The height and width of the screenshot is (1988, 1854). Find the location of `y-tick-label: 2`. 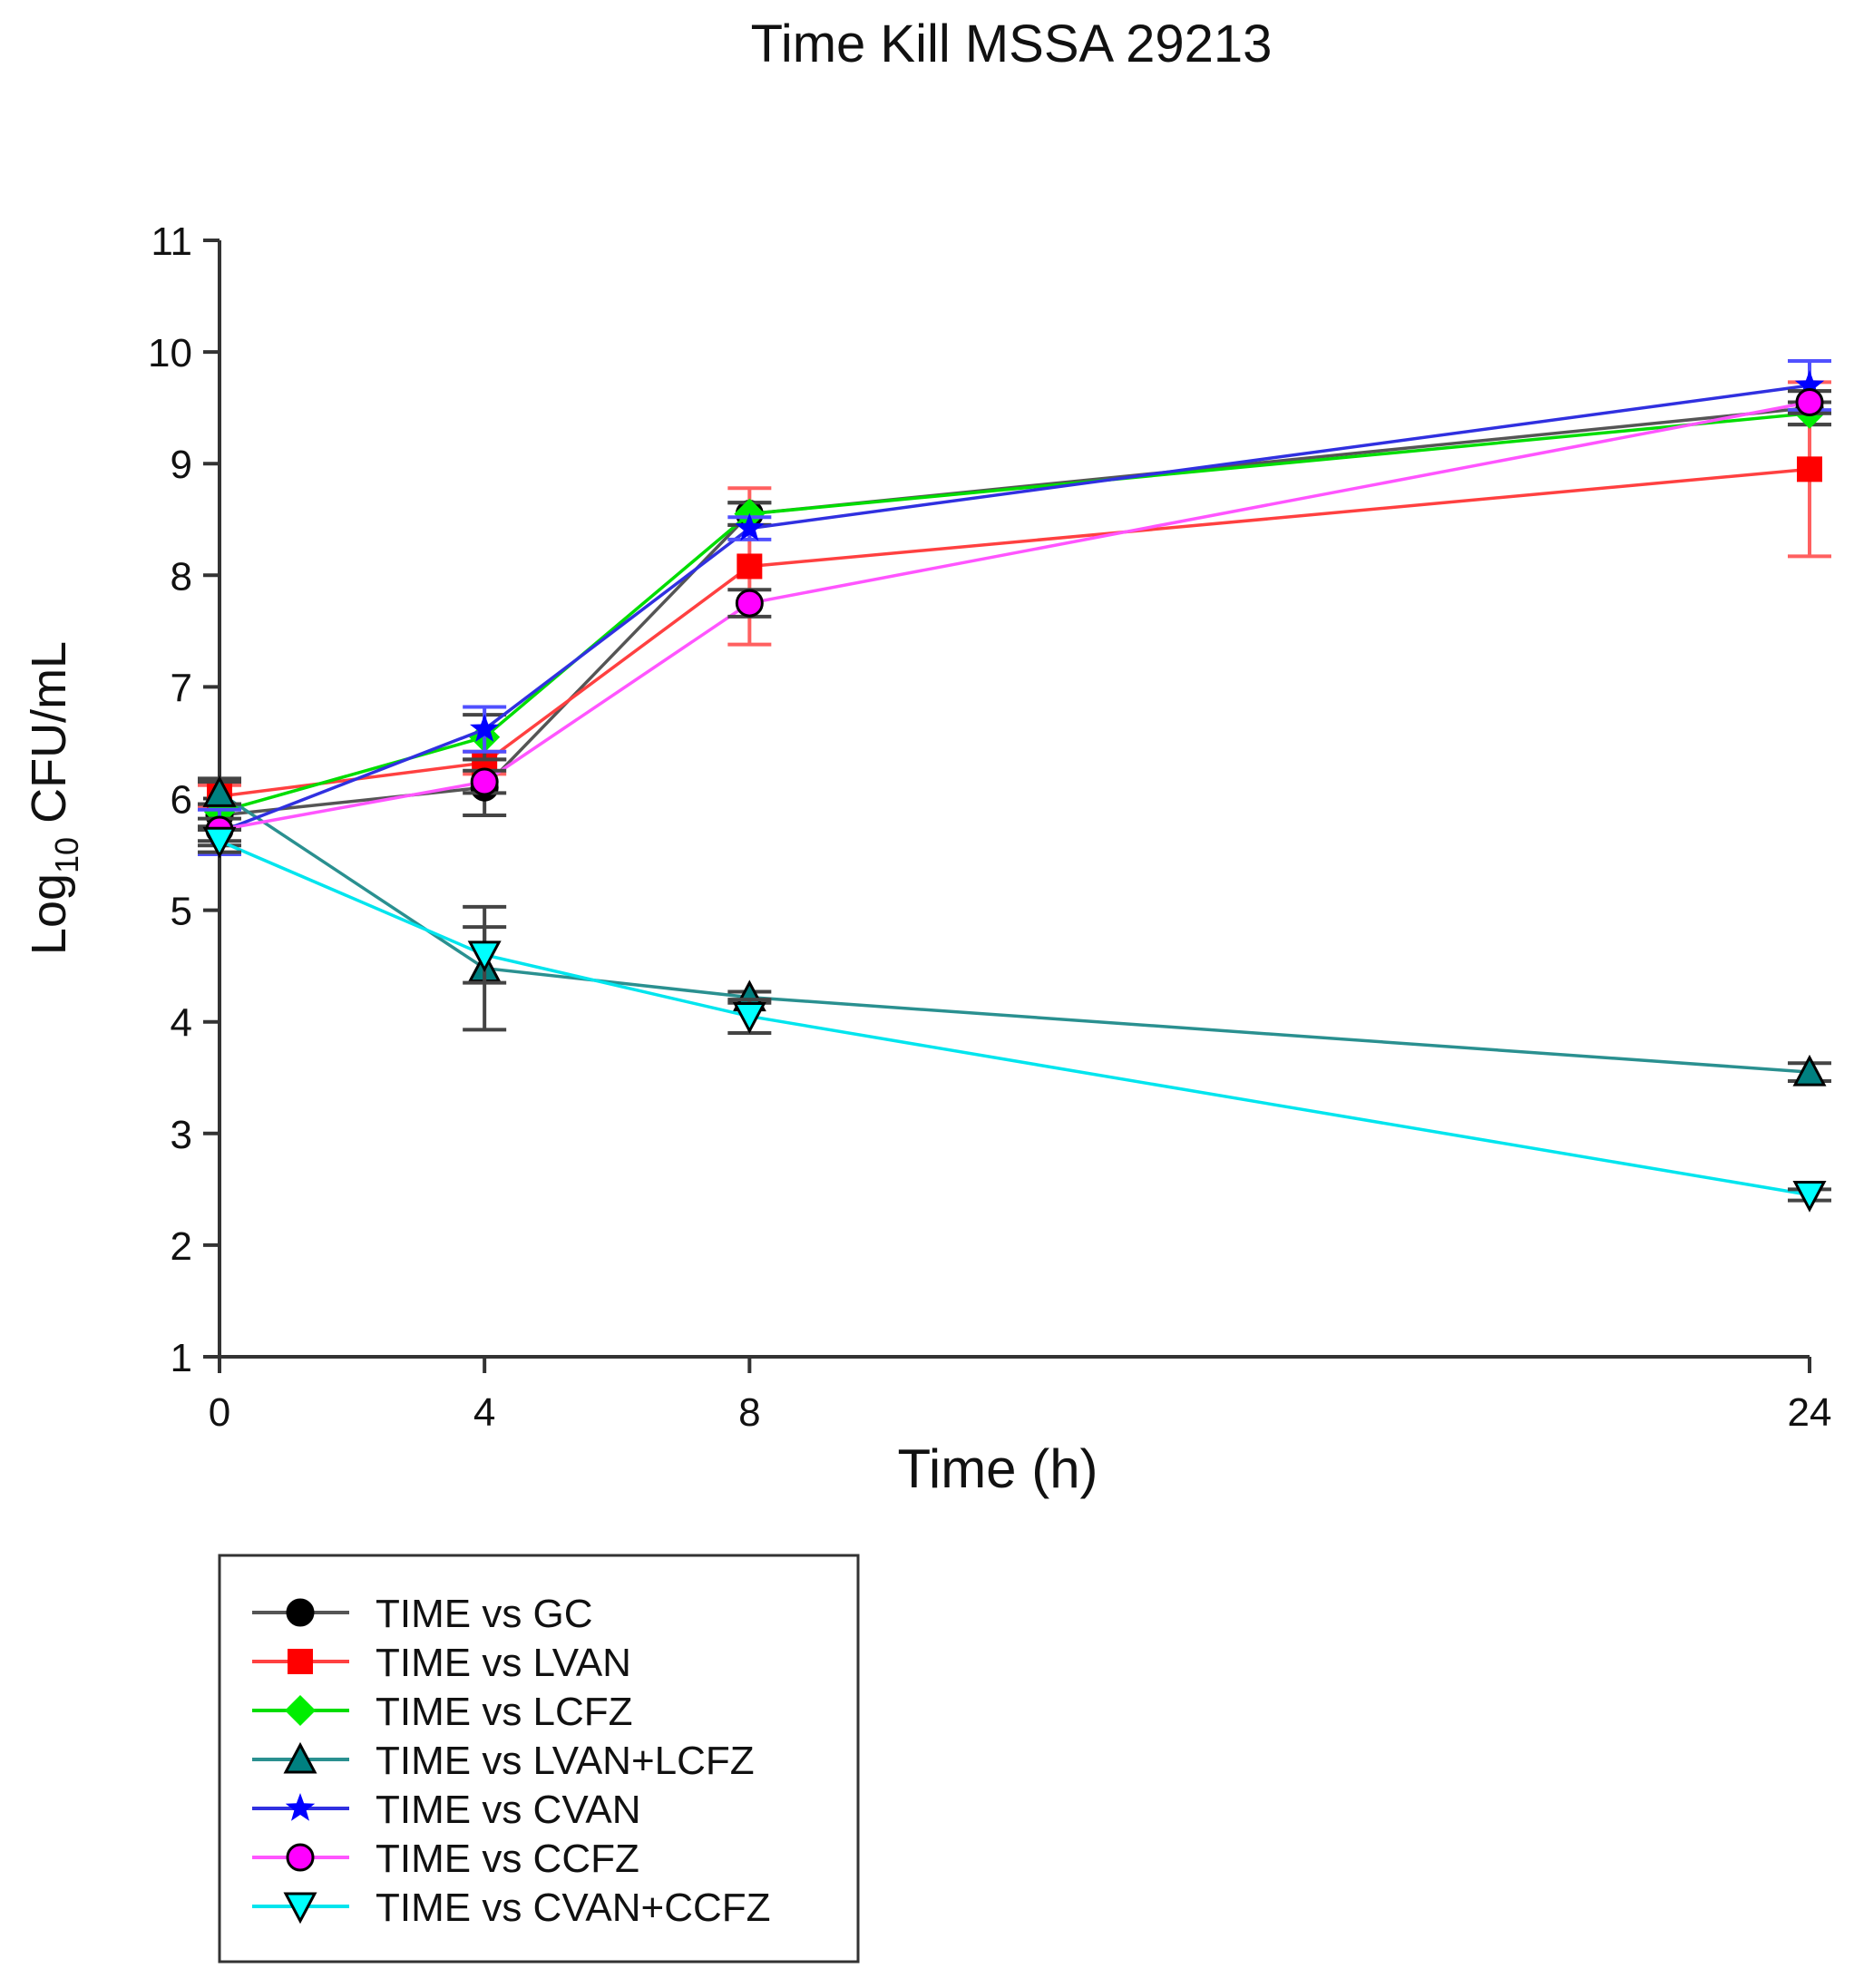

y-tick-label: 2 is located at coordinates (181, 1246).